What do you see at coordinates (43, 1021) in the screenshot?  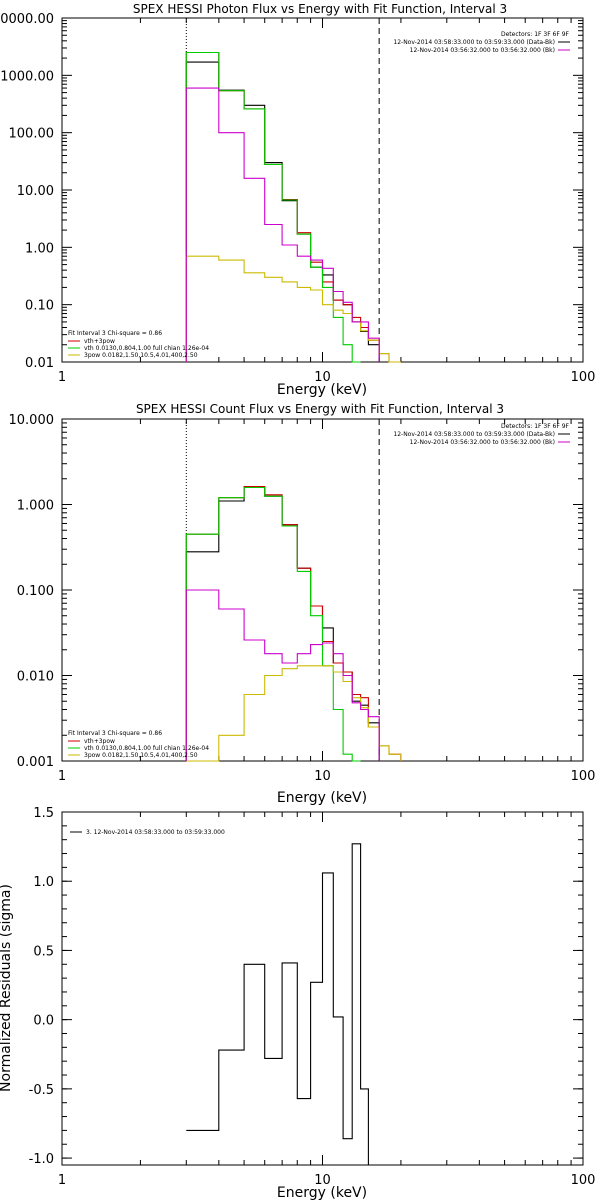 I see `y-tick-label: 0.0` at bounding box center [43, 1021].